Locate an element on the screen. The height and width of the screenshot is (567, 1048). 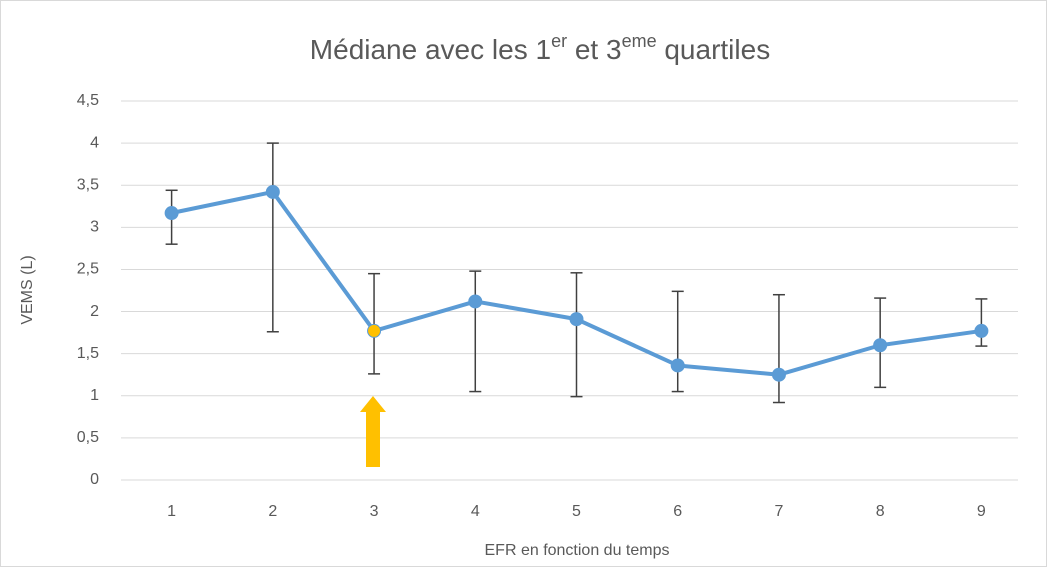
title-superscript: er is located at coordinates (559, 41).